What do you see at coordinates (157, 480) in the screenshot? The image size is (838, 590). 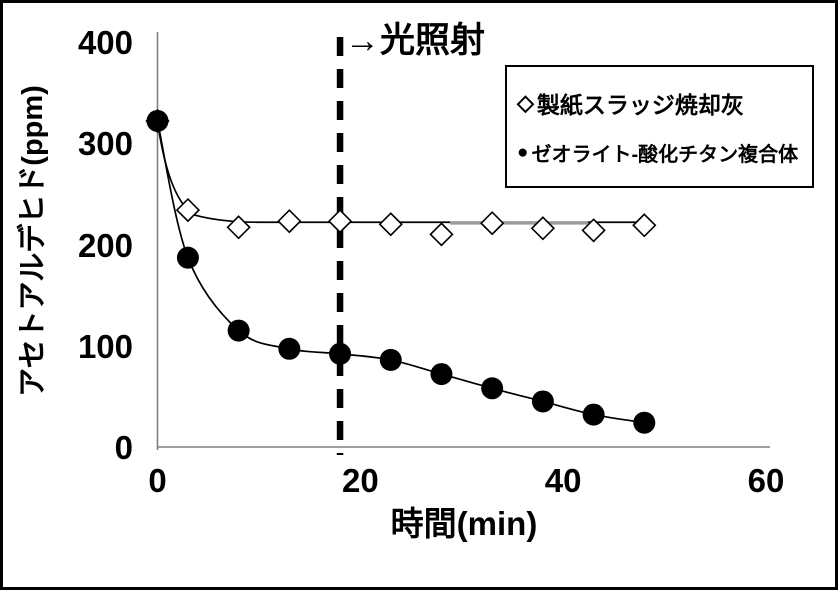 I see `x-tick-label: 0` at bounding box center [157, 480].